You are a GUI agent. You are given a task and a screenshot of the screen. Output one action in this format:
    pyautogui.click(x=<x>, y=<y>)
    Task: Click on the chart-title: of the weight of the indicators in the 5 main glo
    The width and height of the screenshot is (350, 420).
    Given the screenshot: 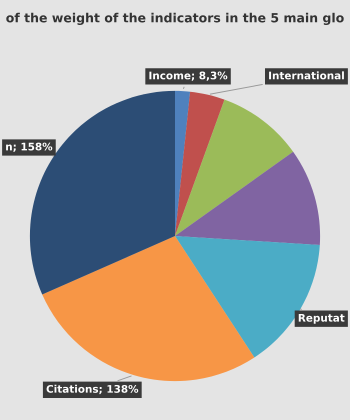 What is the action you would take?
    pyautogui.click(x=175, y=18)
    